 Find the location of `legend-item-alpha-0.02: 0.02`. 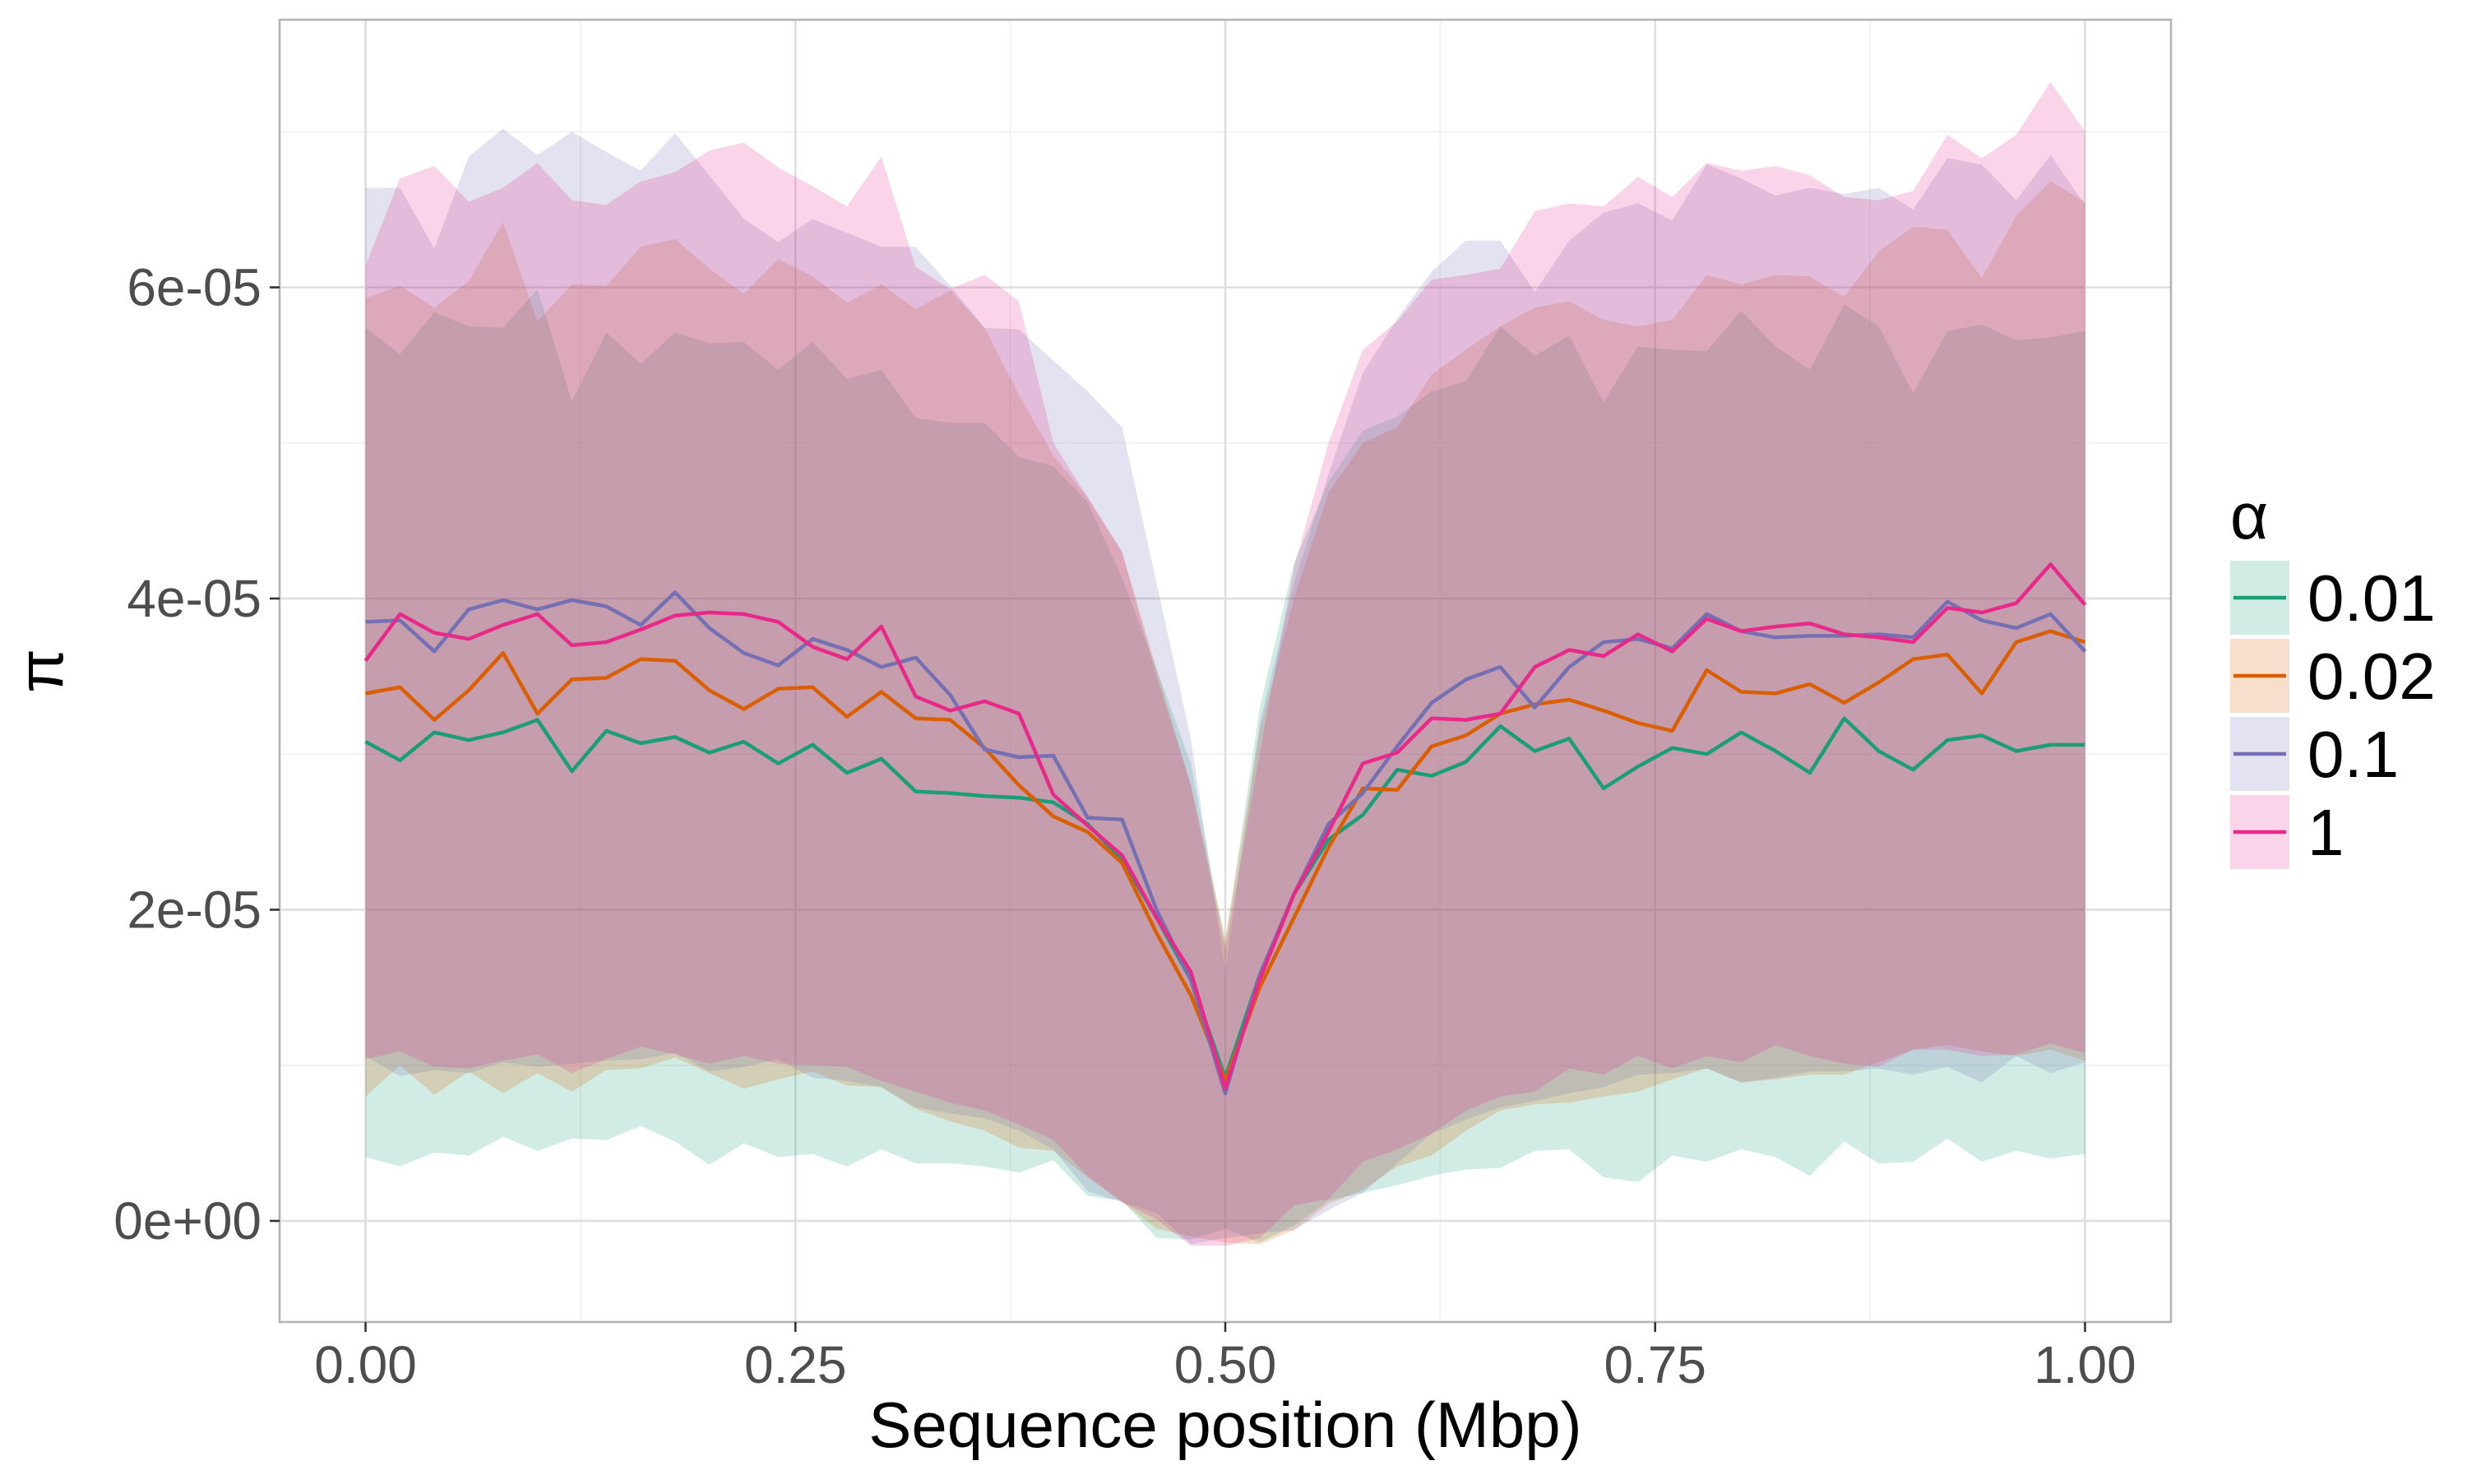

legend-item-alpha-0.02: 0.02 is located at coordinates (2333, 676).